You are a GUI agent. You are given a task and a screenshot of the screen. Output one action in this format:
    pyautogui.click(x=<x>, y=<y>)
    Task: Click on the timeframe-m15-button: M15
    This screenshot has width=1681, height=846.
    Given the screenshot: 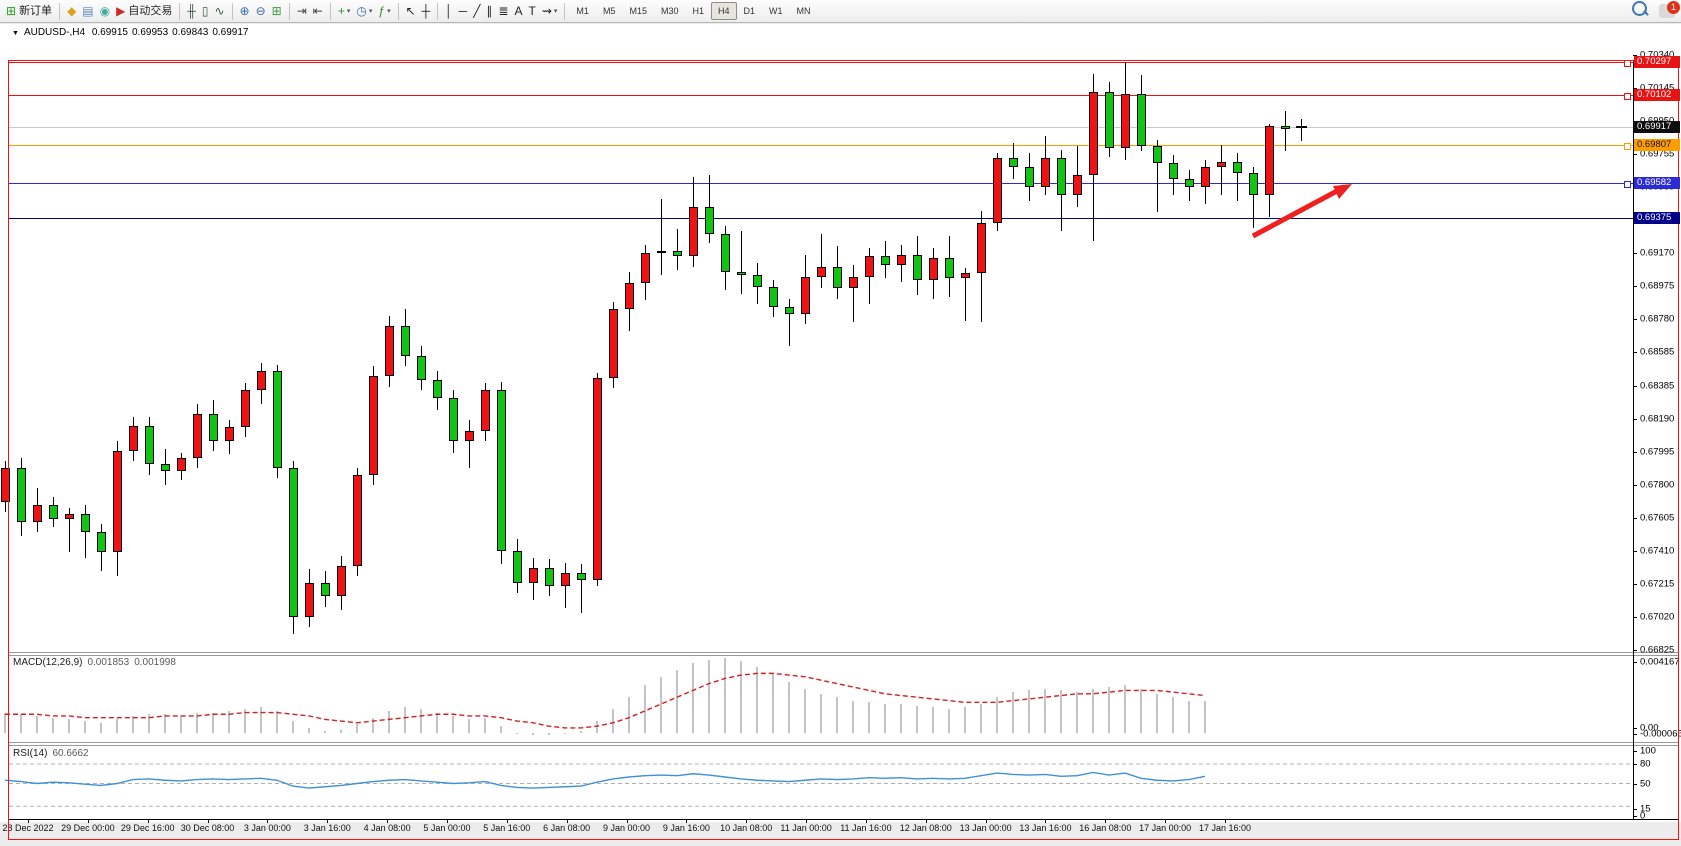 What is the action you would take?
    pyautogui.click(x=638, y=11)
    